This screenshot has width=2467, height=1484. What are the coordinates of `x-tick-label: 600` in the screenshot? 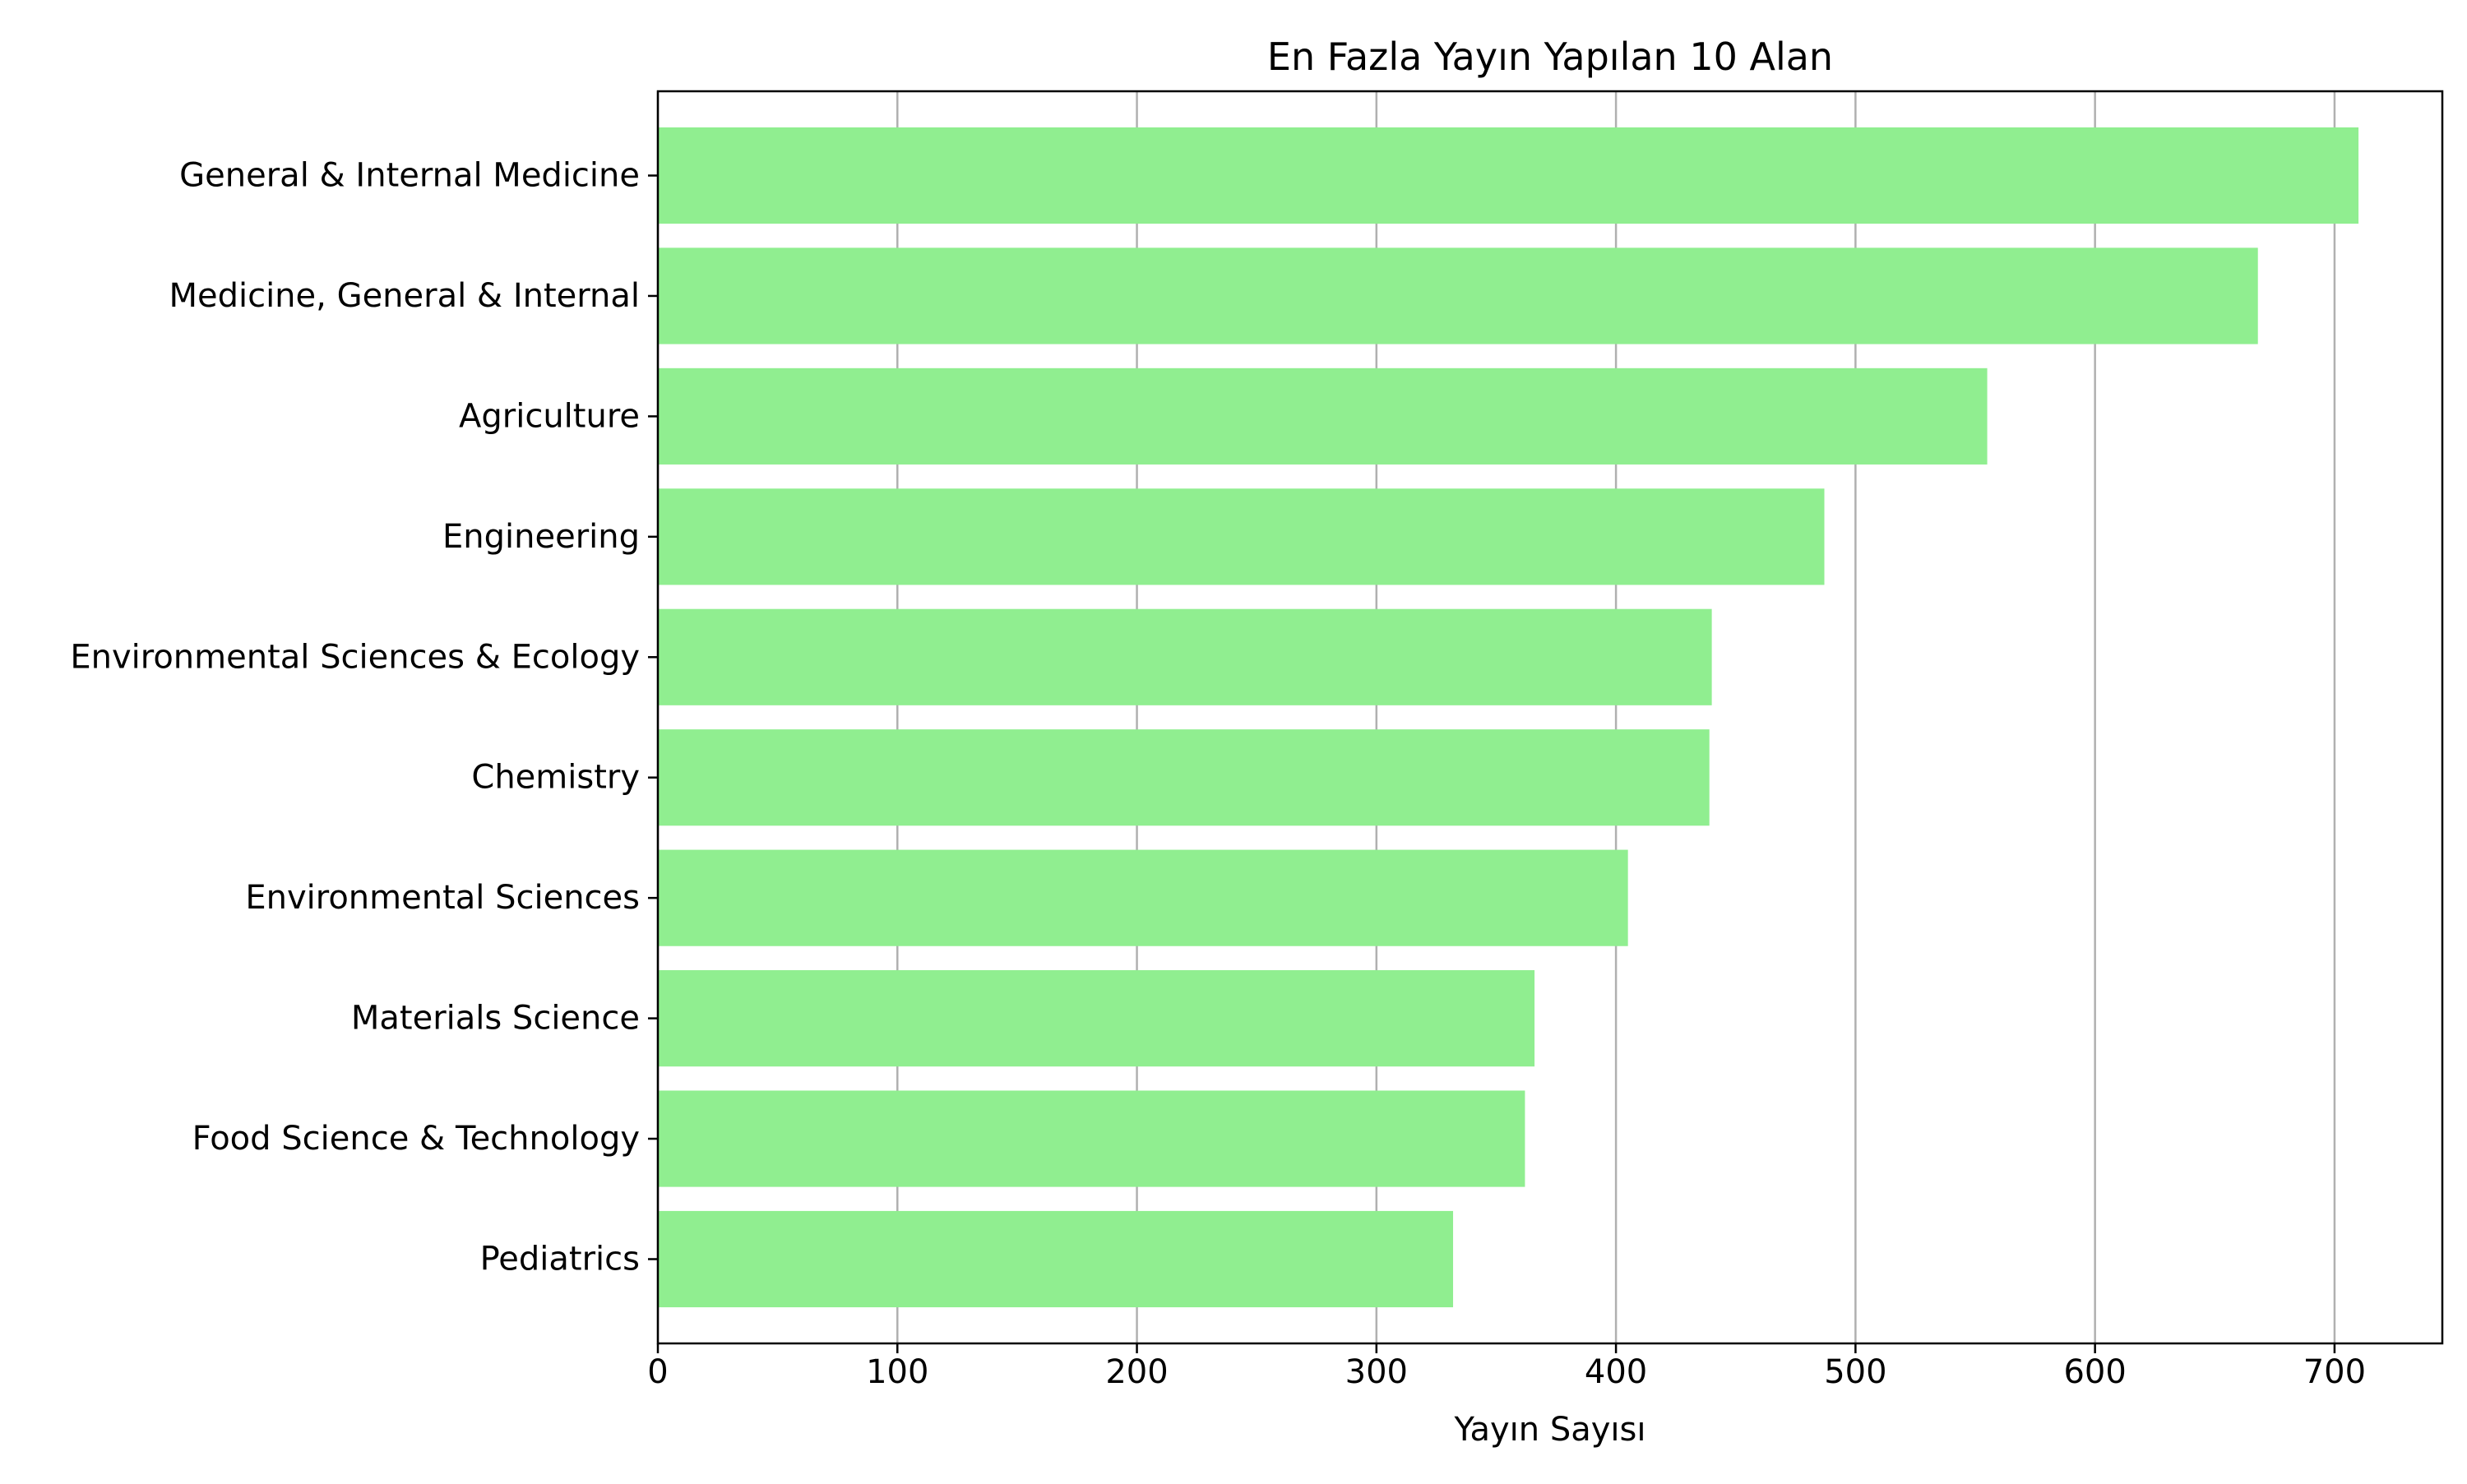 It's located at (2094, 1372).